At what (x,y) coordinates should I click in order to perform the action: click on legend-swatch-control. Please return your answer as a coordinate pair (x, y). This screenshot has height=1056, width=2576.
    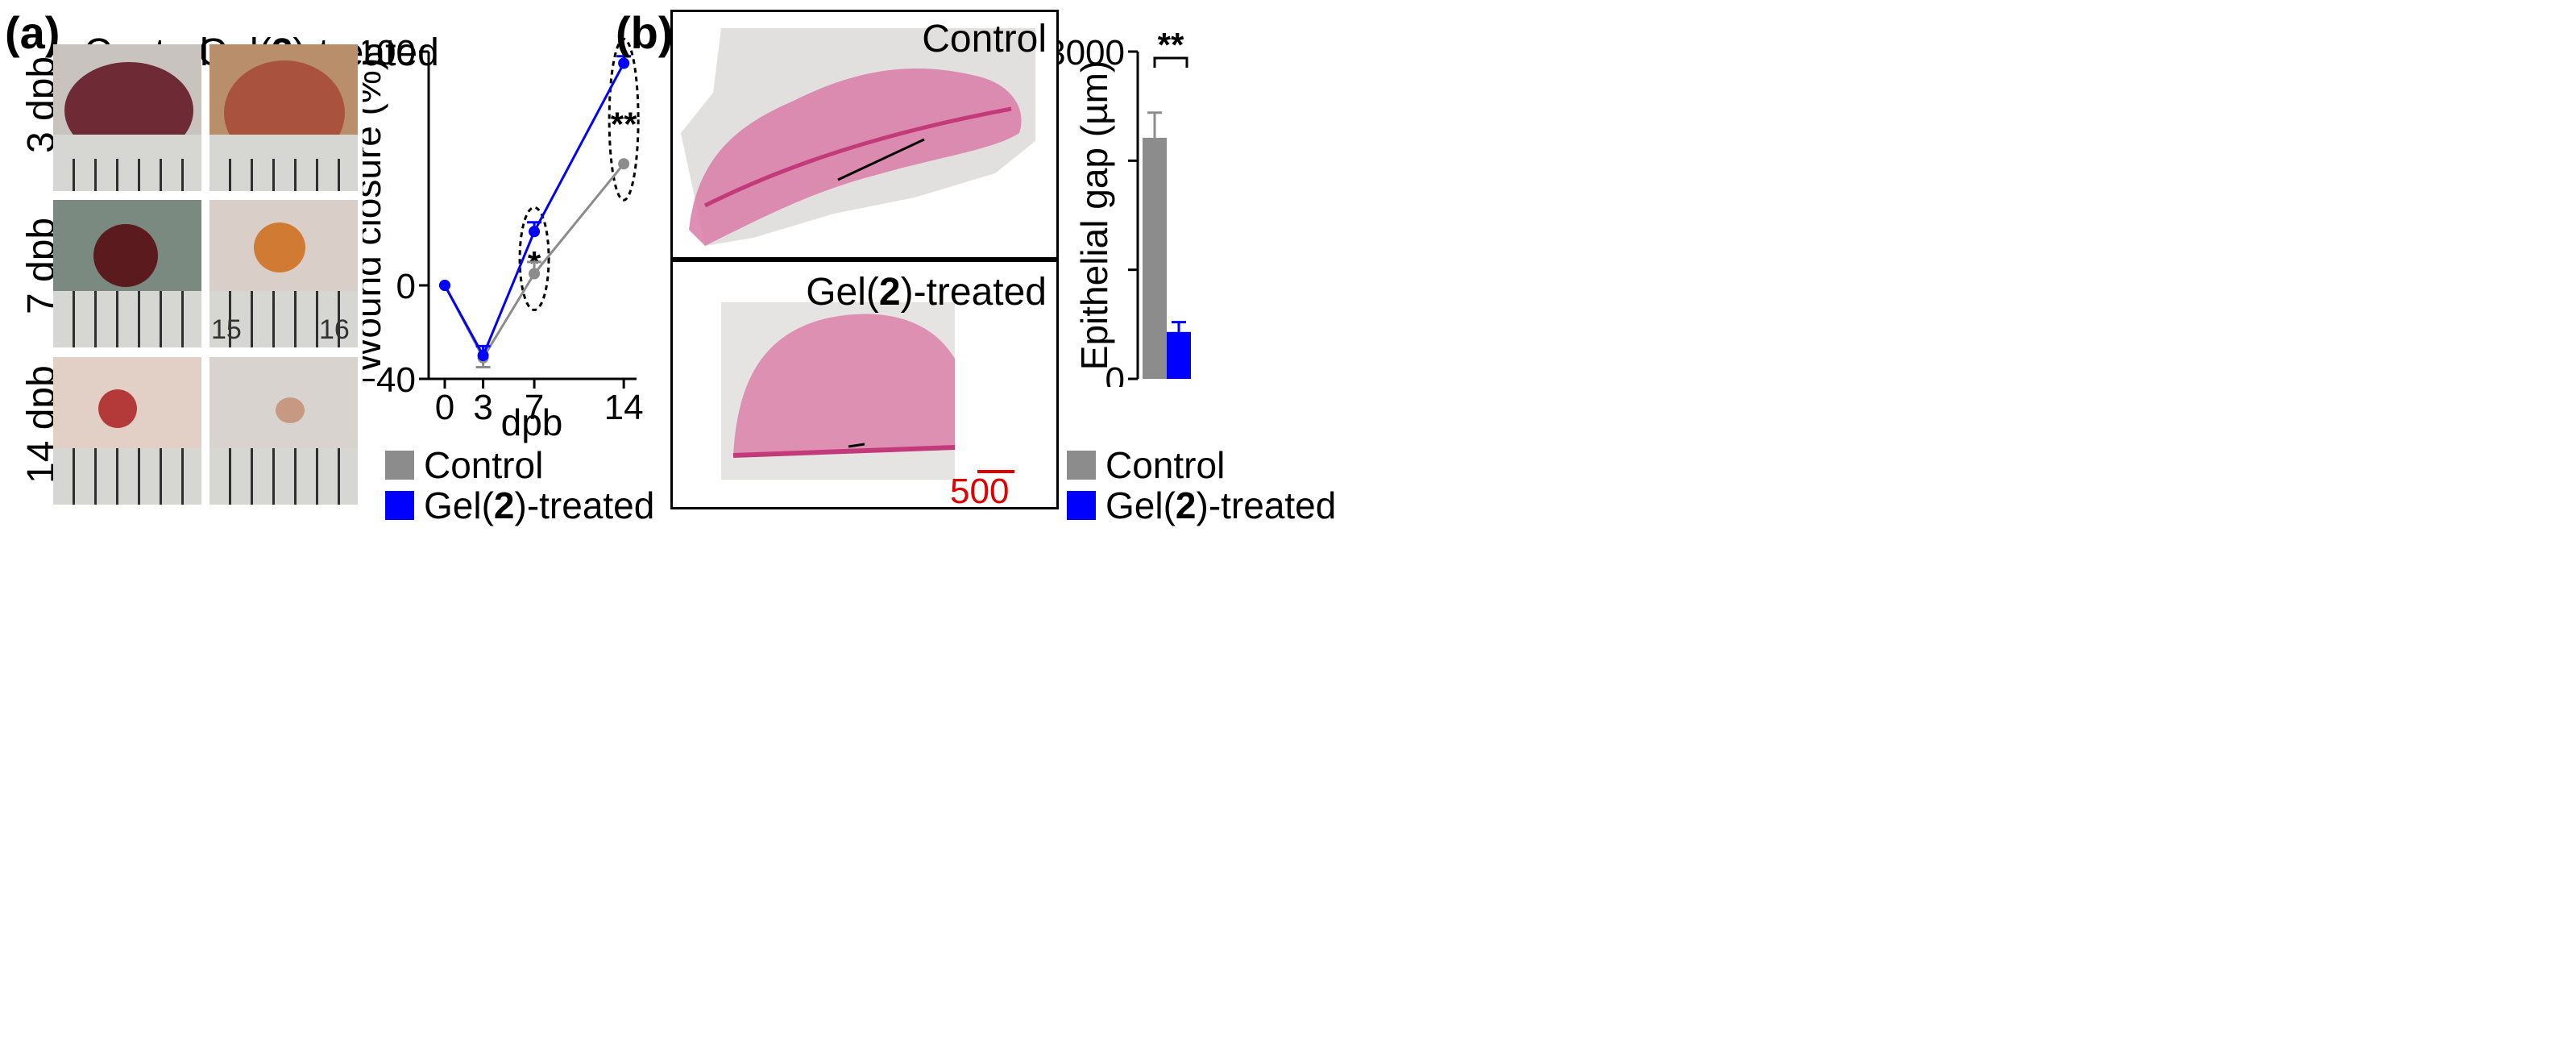
    Looking at the image, I should click on (399, 465).